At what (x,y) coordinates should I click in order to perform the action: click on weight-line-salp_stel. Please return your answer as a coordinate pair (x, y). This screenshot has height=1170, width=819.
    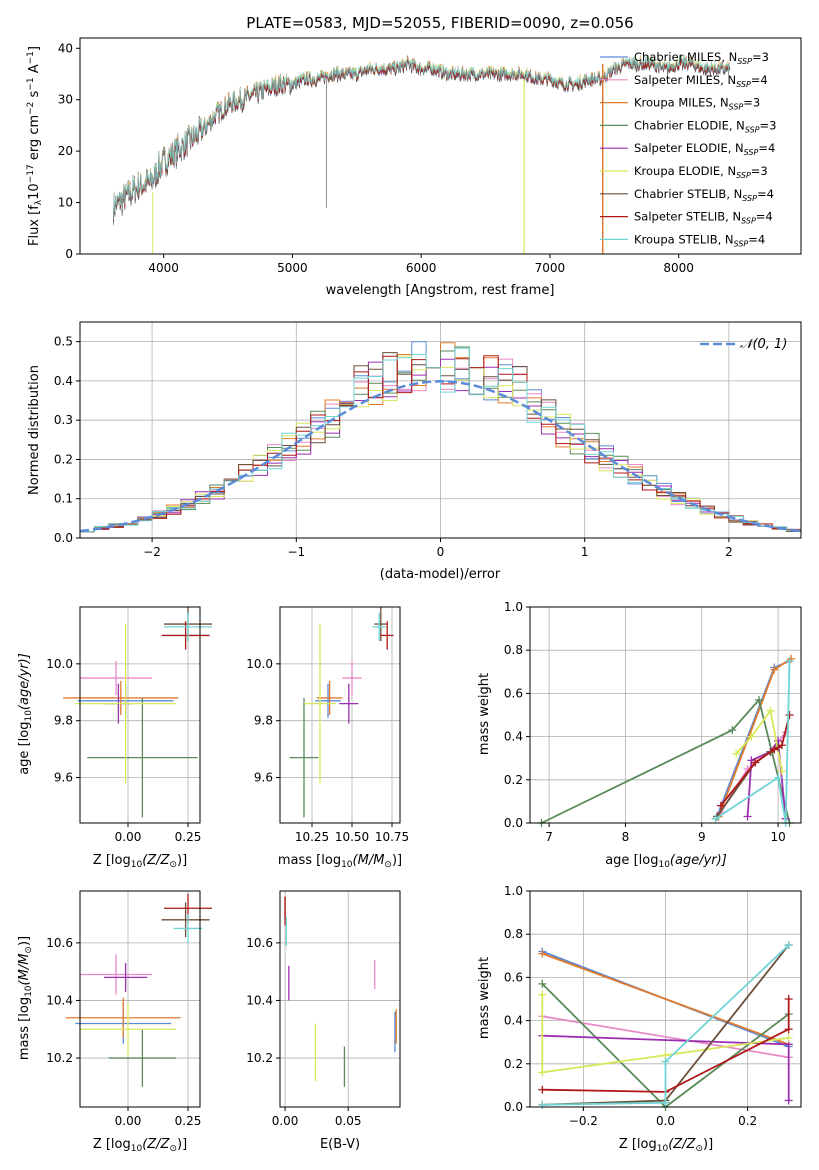
    Looking at the image, I should click on (666, 1046).